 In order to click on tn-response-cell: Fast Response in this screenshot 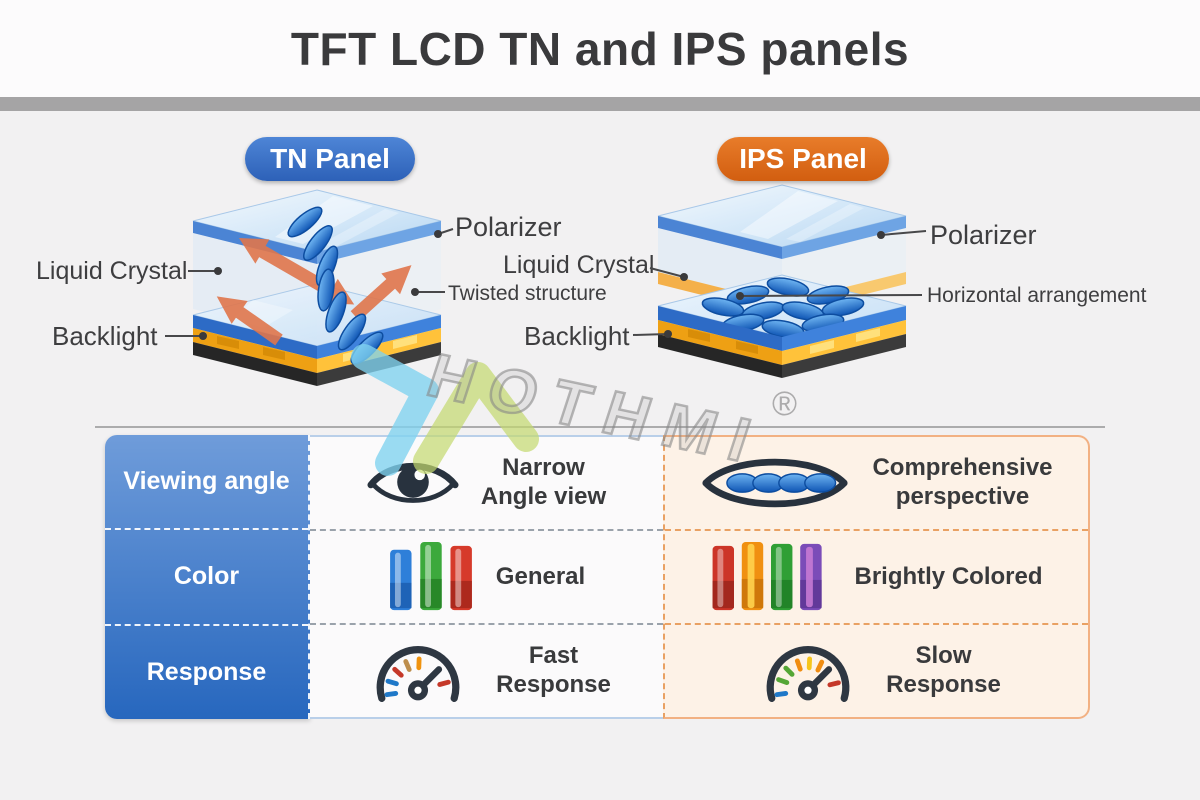, I will do `click(486, 671)`.